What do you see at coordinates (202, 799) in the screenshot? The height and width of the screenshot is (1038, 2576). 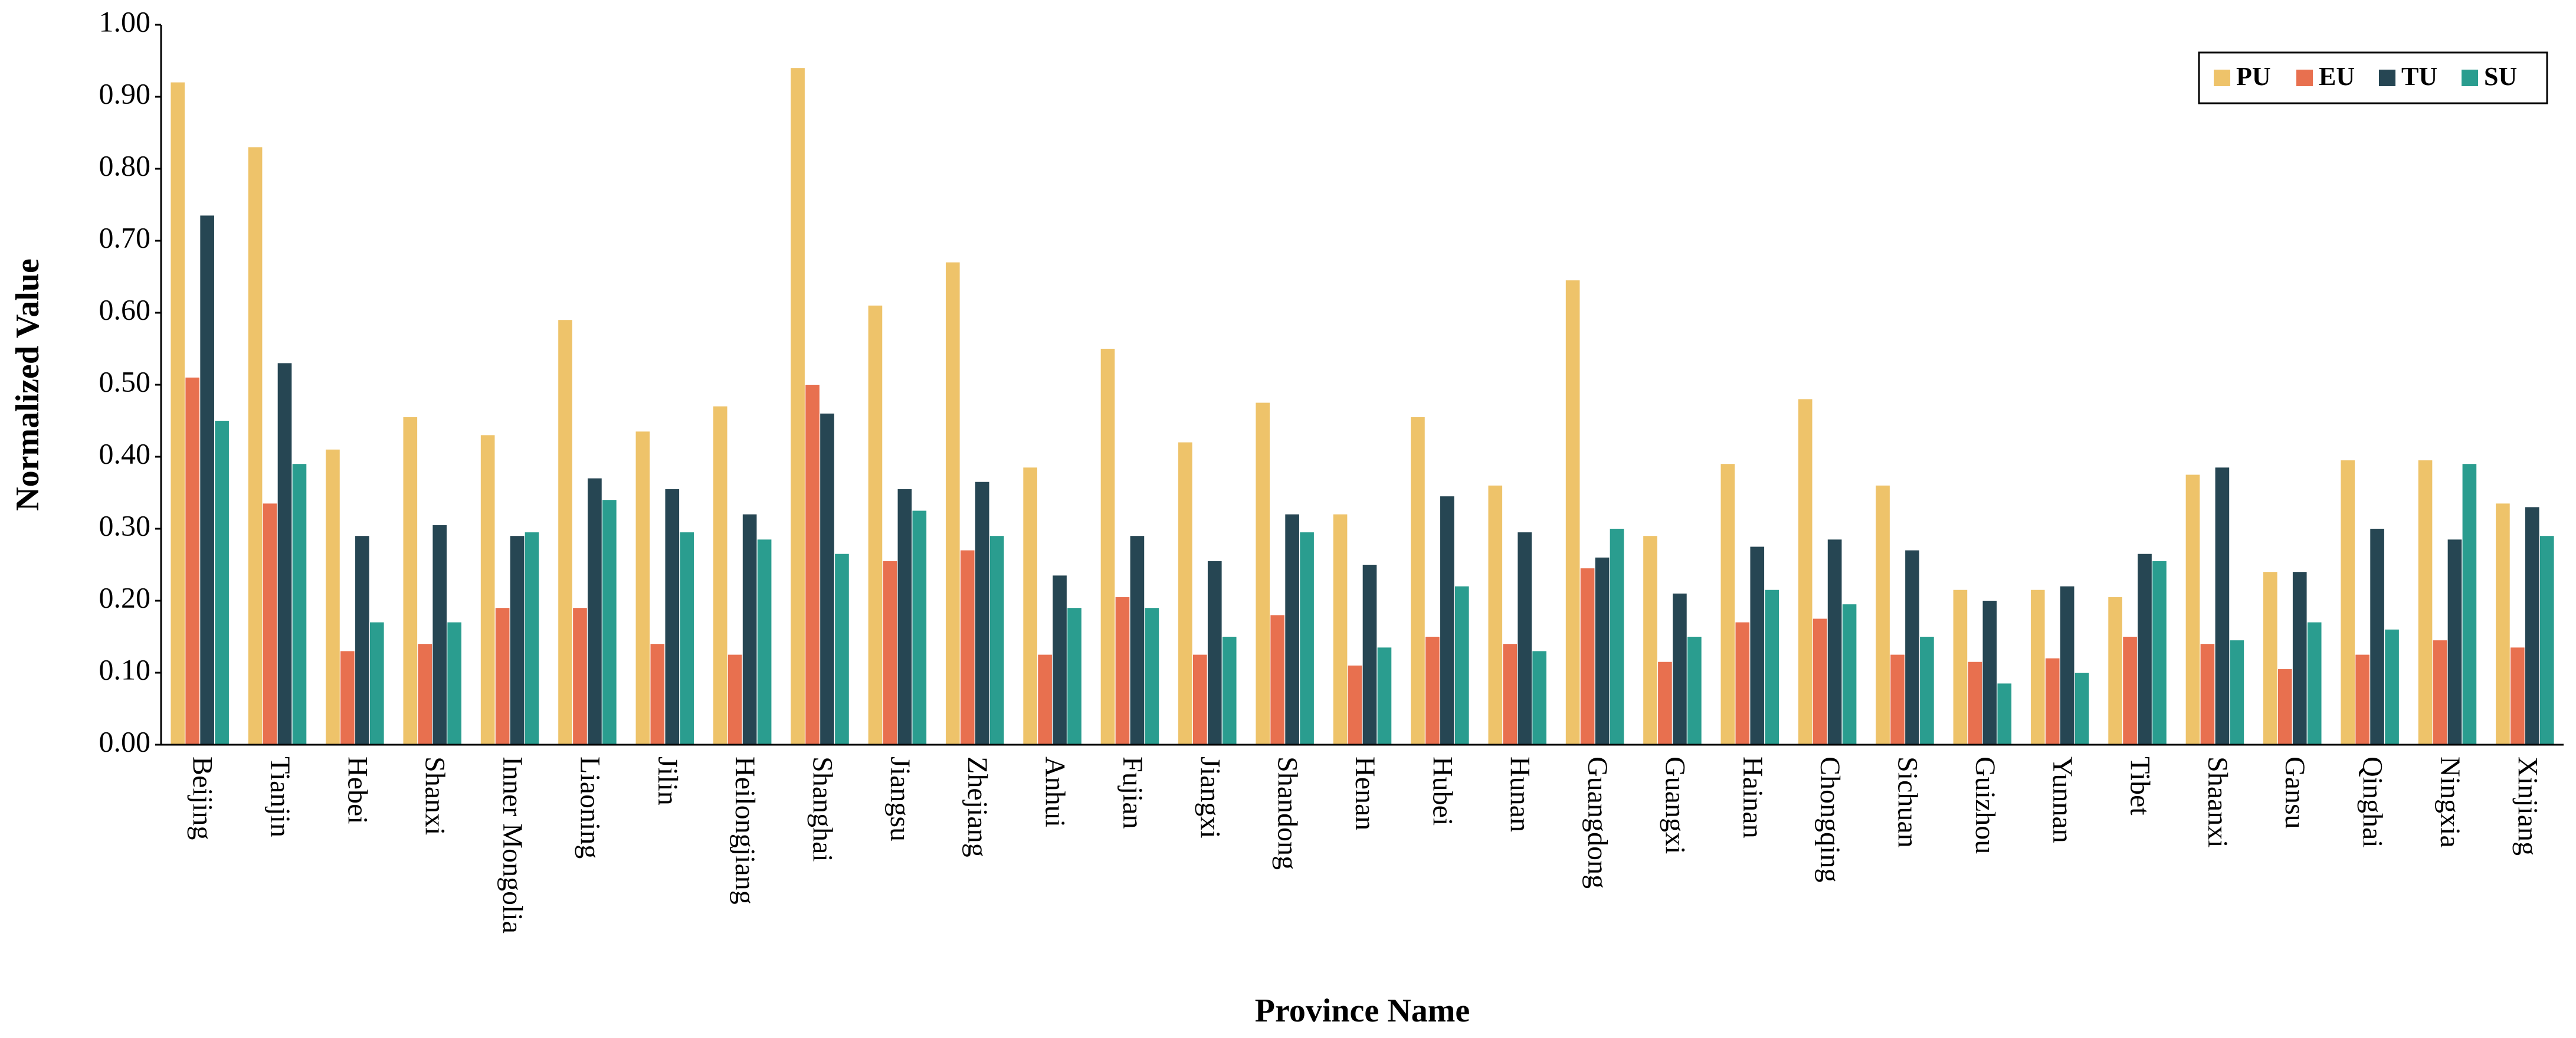 I see `x-tick-label: Beijing` at bounding box center [202, 799].